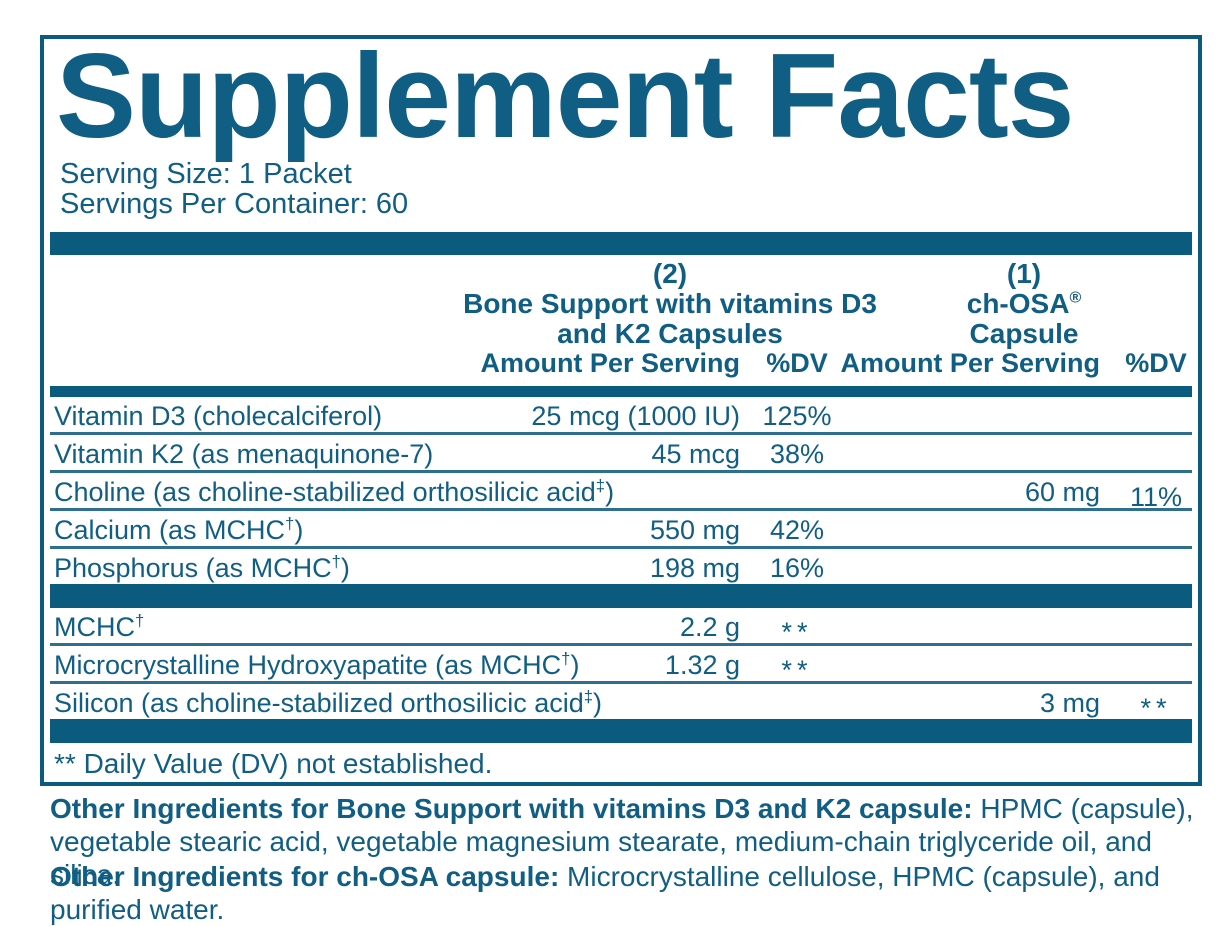  Describe the element at coordinates (99, 626) in the screenshot. I see `nutrient-name: MCHC†` at that location.